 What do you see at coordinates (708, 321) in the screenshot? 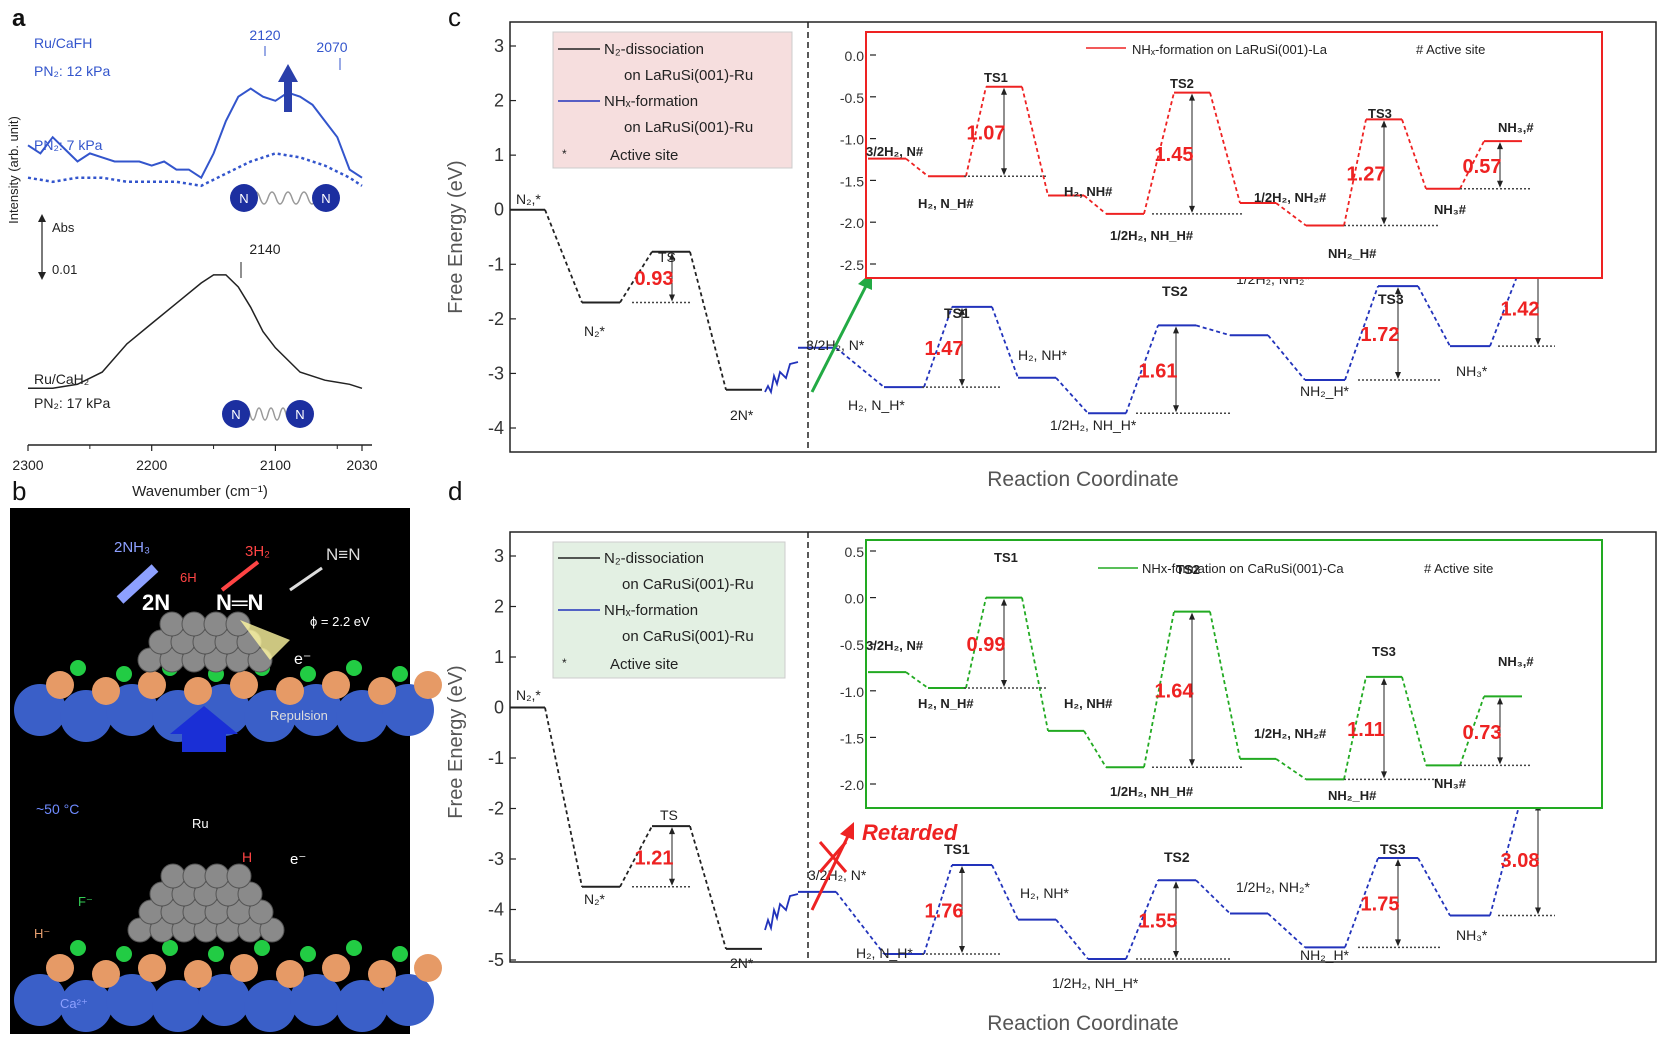
I see `panel-c-n2-connector` at bounding box center [708, 321].